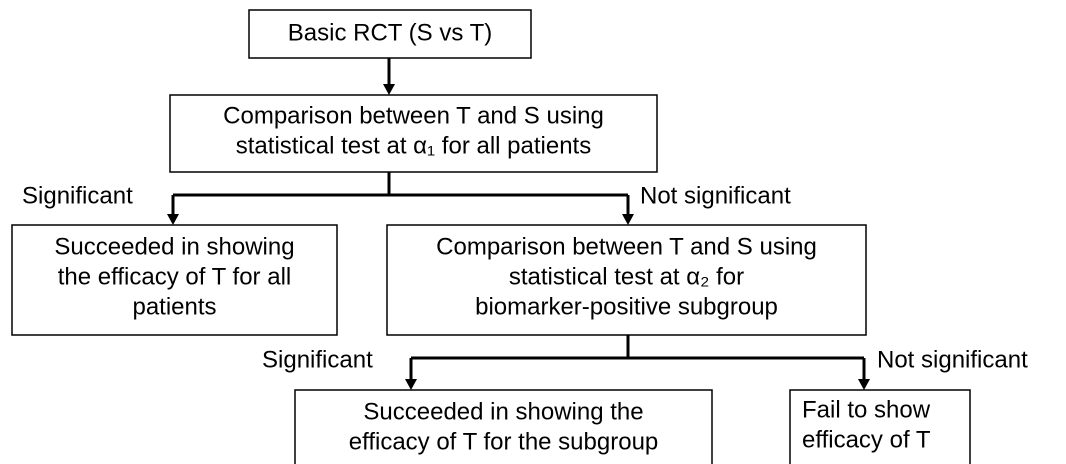 The image size is (1066, 464). Describe the element at coordinates (626, 276) in the screenshot. I see `node-text: statistical test at α₂ for` at that location.